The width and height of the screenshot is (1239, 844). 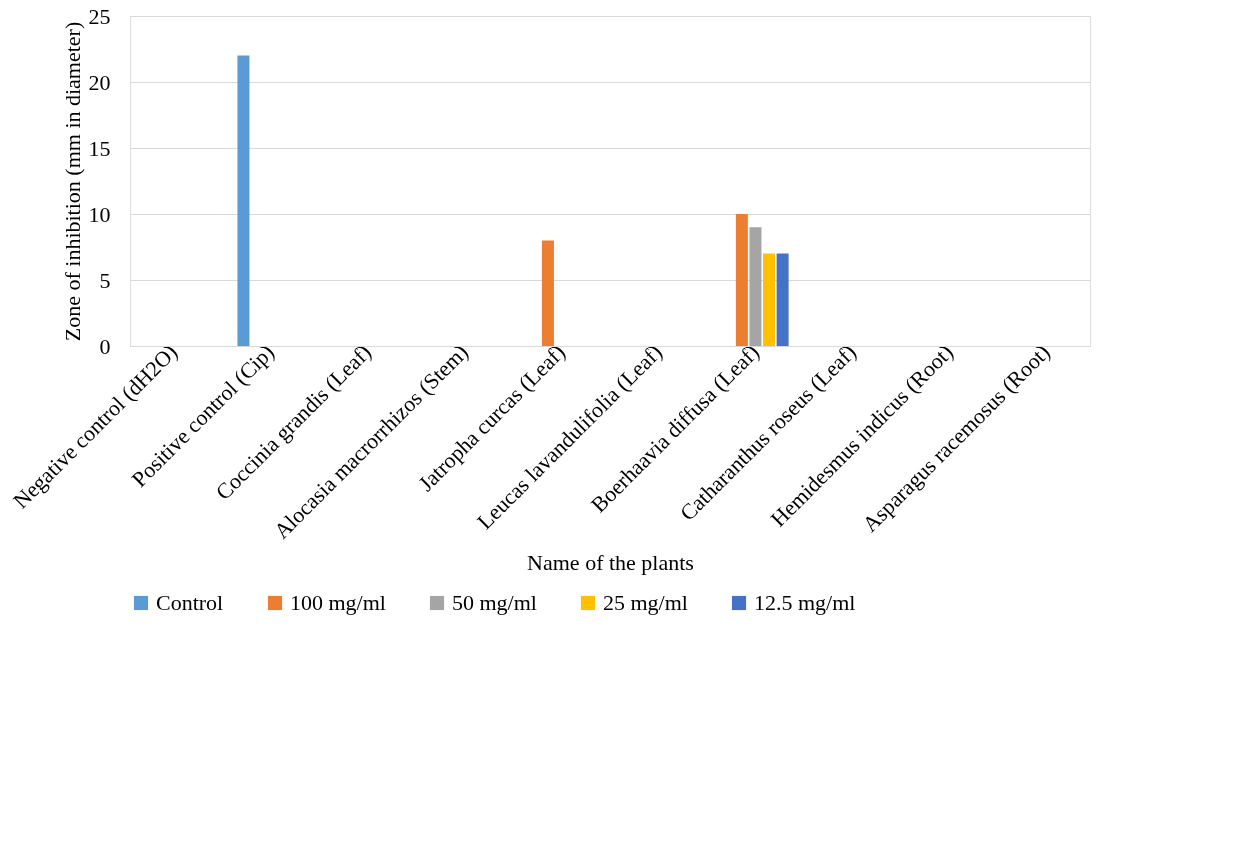 What do you see at coordinates (99, 16) in the screenshot?
I see `y-tick-label: 25` at bounding box center [99, 16].